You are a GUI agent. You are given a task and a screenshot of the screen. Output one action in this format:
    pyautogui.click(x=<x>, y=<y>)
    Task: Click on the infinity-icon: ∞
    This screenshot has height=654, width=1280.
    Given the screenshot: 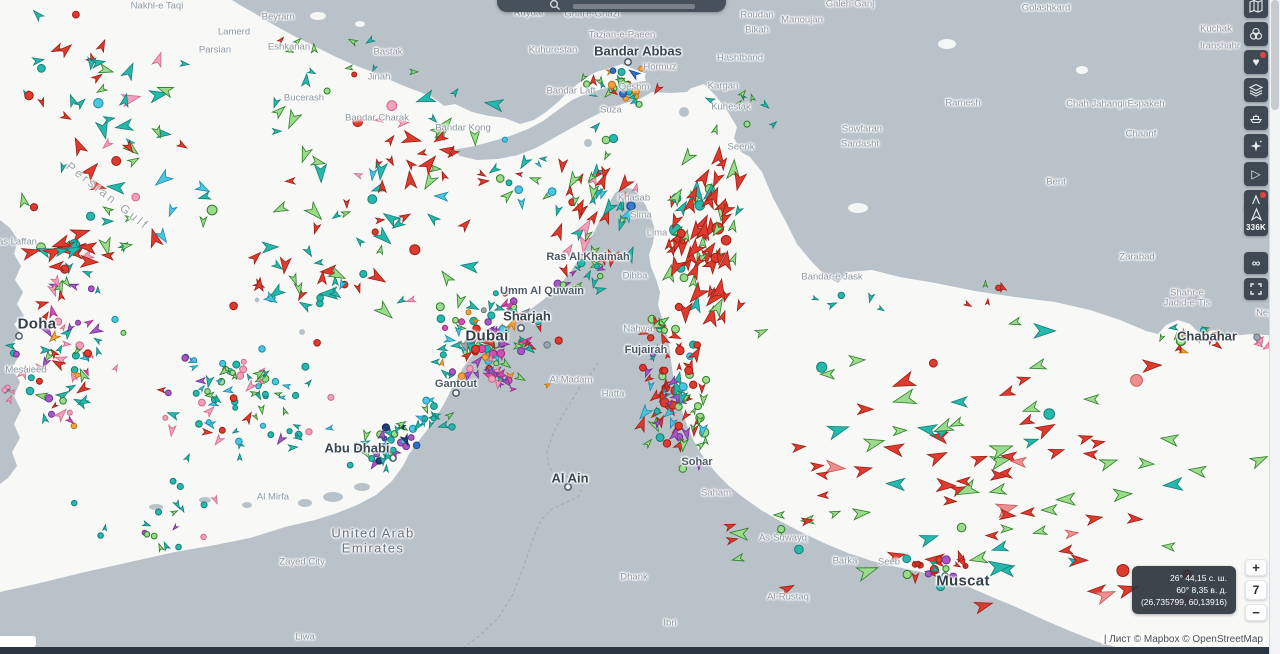 What is the action you would take?
    pyautogui.click(x=1256, y=263)
    